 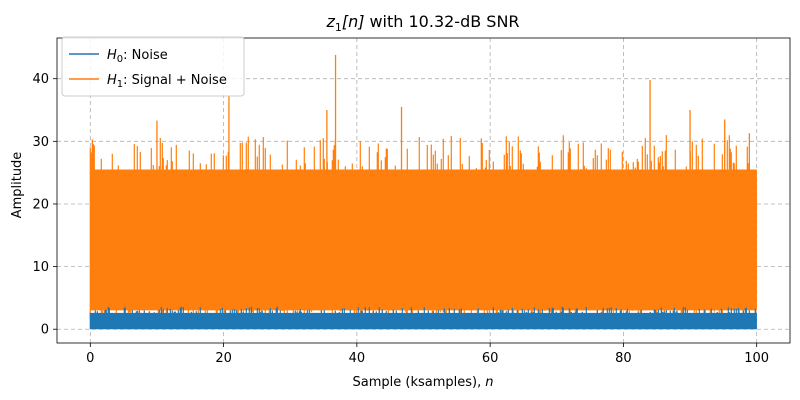 What do you see at coordinates (40, 142) in the screenshot?
I see `y-tick-label: 30` at bounding box center [40, 142].